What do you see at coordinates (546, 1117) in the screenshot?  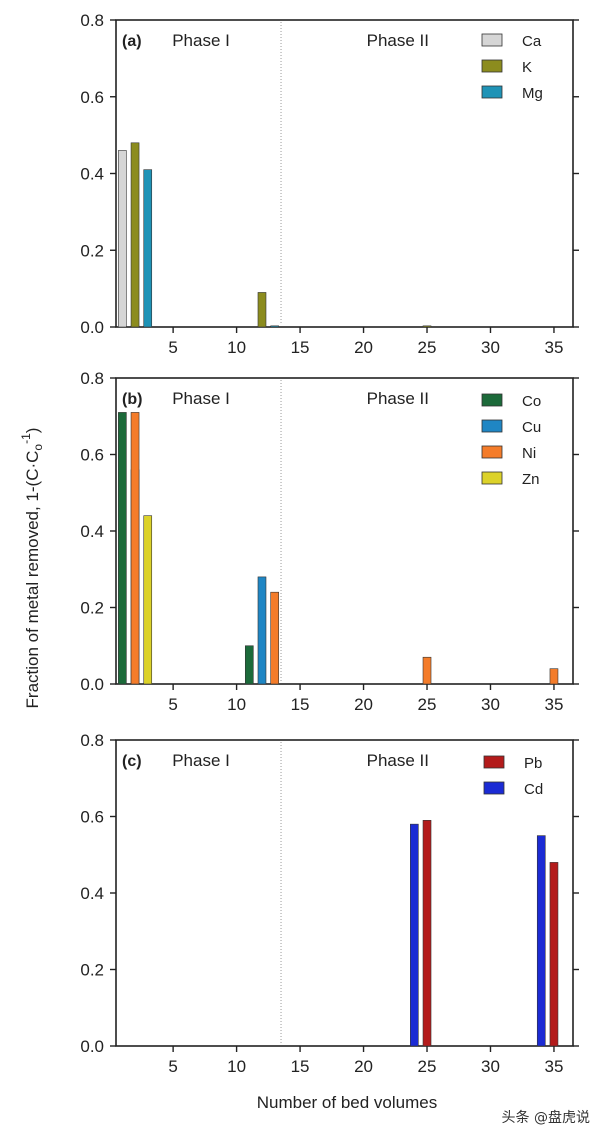 I see `watermark-text: 头条 @盘虎说` at bounding box center [546, 1117].